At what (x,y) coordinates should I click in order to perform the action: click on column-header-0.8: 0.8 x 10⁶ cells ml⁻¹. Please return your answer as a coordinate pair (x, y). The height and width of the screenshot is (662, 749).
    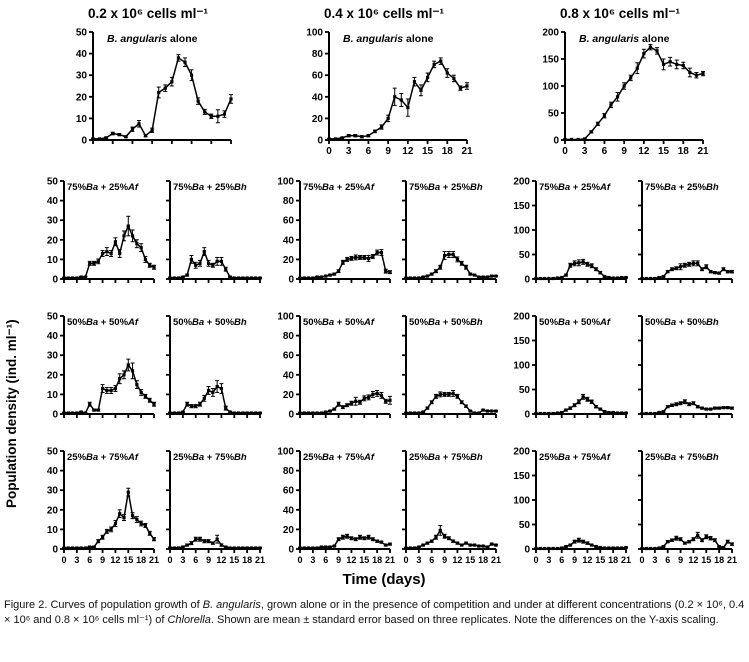
    Looking at the image, I should click on (620, 13).